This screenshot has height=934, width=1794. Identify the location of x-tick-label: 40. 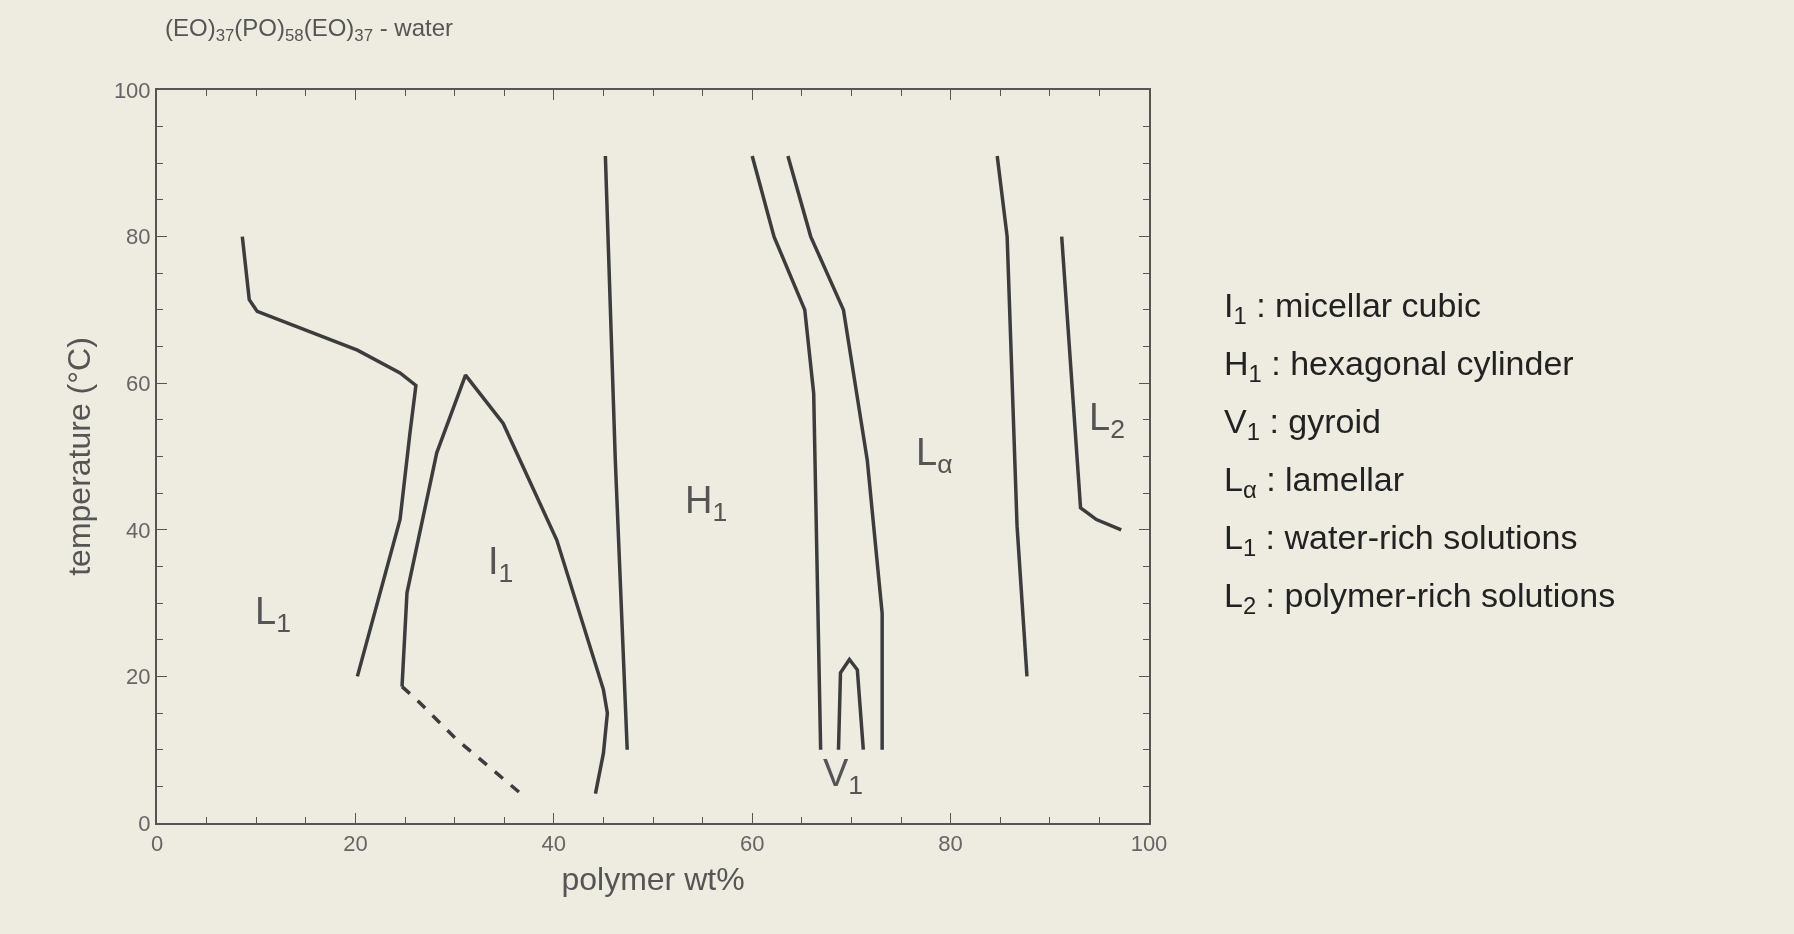
(554, 844).